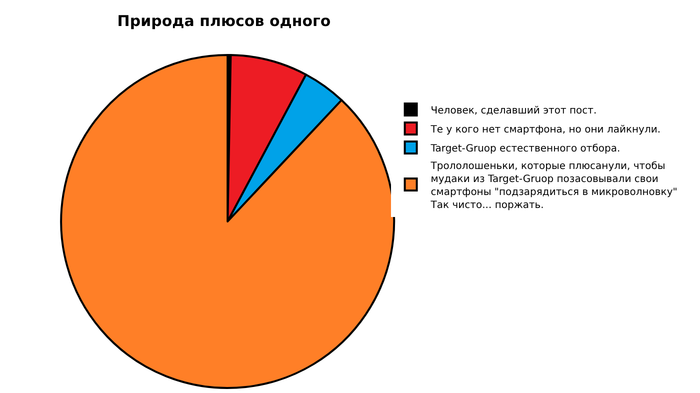  Describe the element at coordinates (545, 130) in the screenshot. I see `legend-label: Те у кого нет смартфона, но они лайкнули.` at that location.